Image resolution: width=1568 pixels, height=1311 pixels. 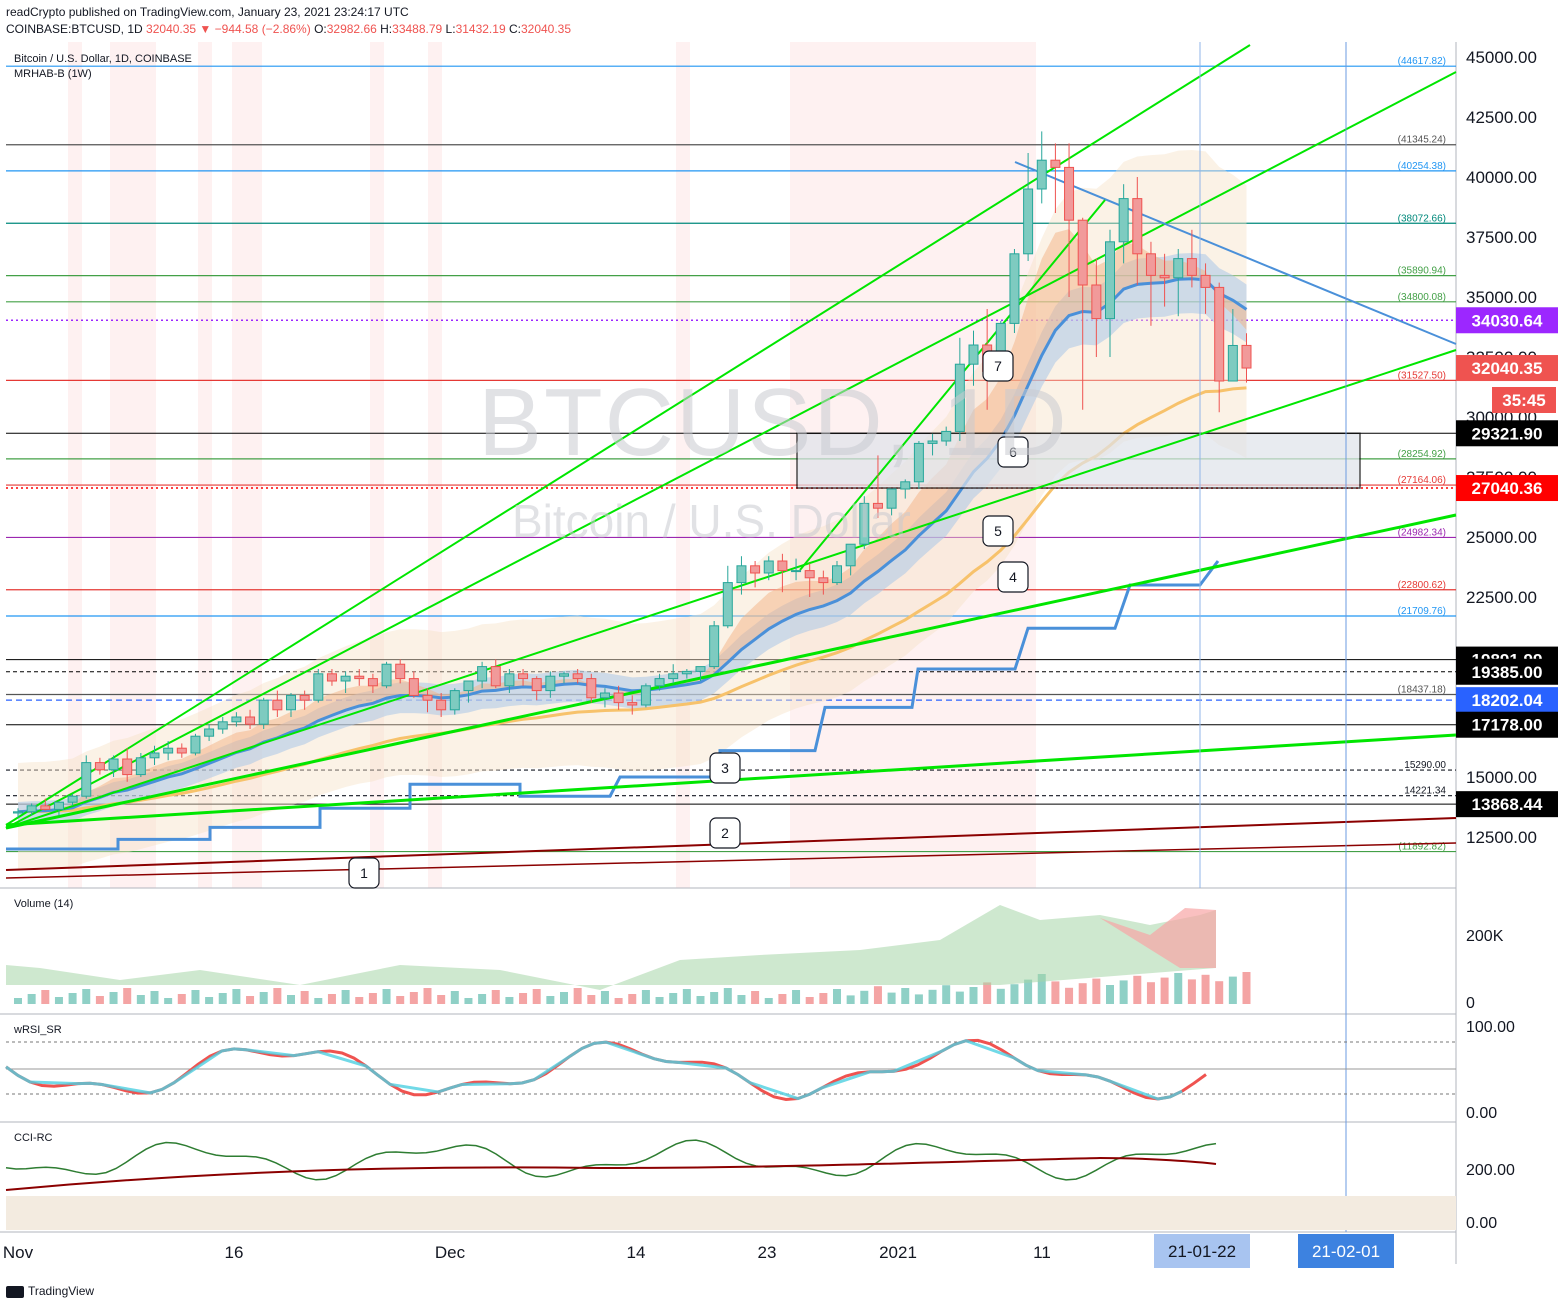 What do you see at coordinates (50, 1291) in the screenshot?
I see `tradingview-logo: TradingView` at bounding box center [50, 1291].